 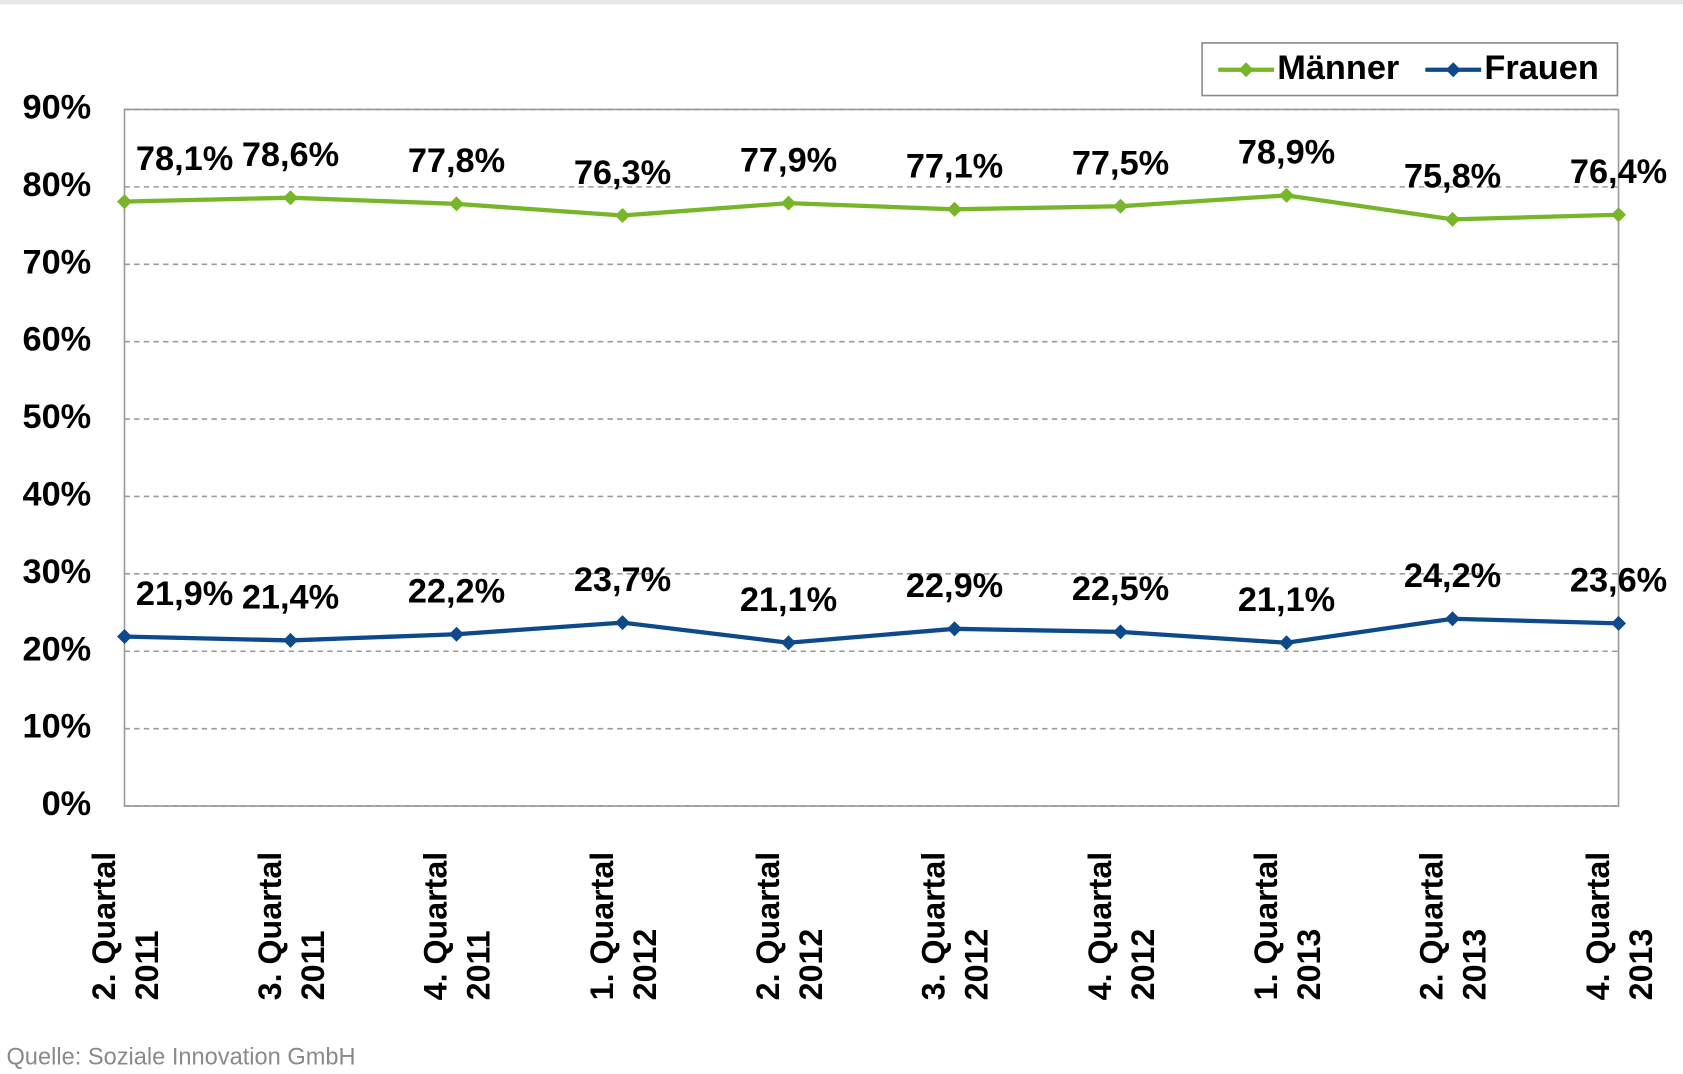 What do you see at coordinates (456, 161) in the screenshot?
I see `data-label: 77,8%` at bounding box center [456, 161].